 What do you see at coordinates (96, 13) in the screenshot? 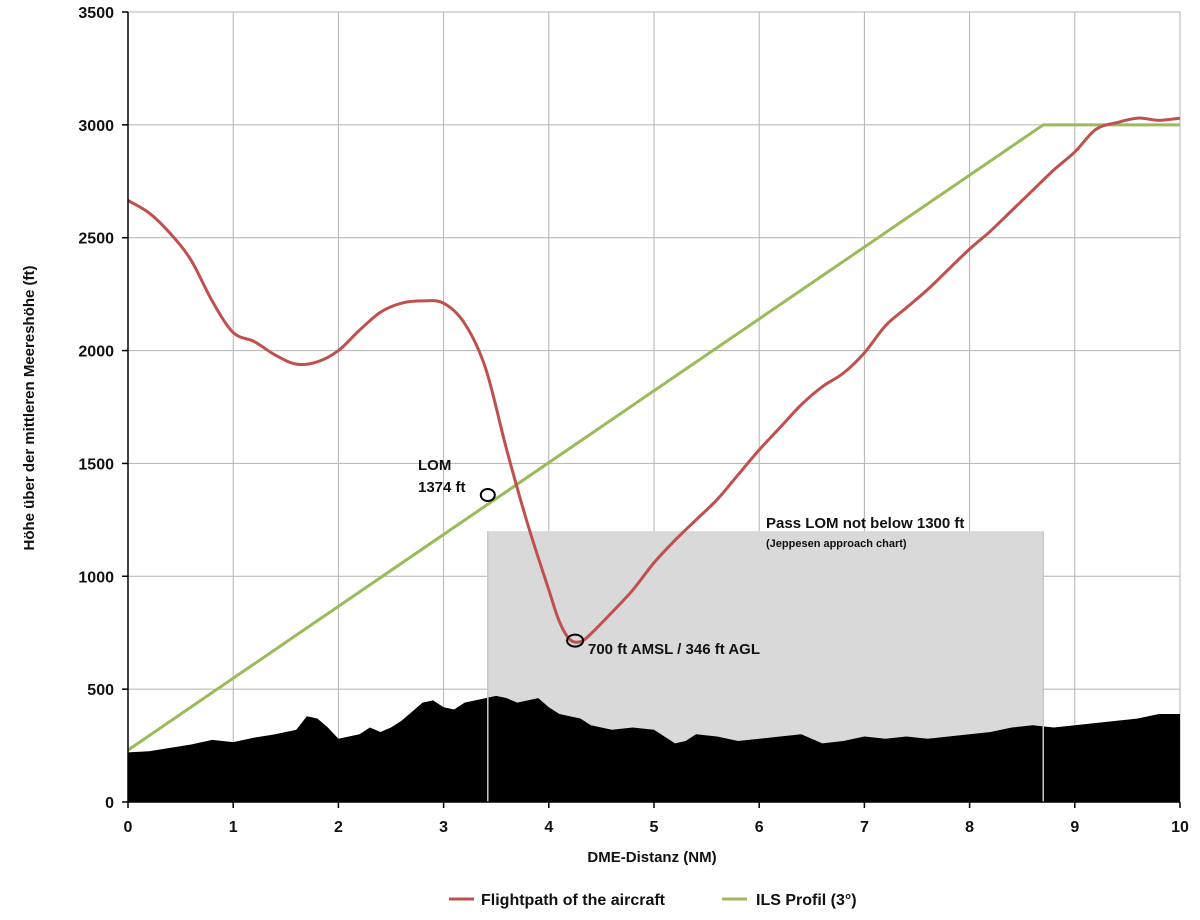
I see `y-tick-label: 3500` at bounding box center [96, 13].